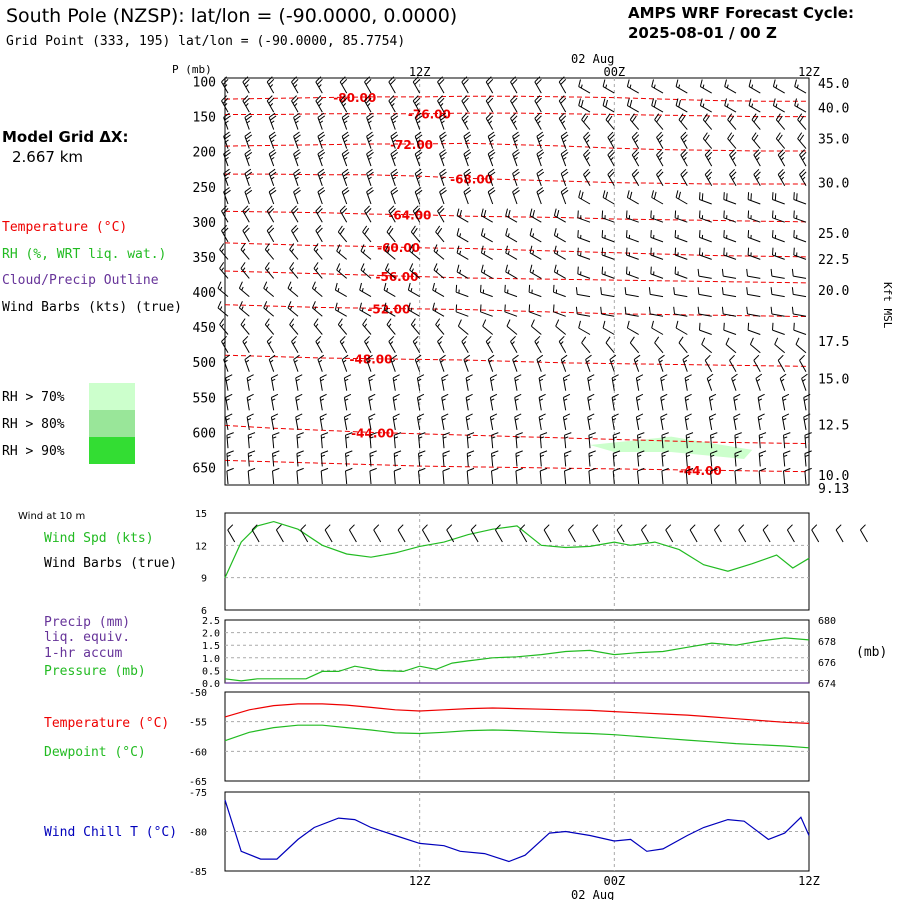 Image resolution: width=900 pixels, height=900 pixels. I want to click on cycle-value: 2025-08-01 / 00 Z, so click(702, 33).